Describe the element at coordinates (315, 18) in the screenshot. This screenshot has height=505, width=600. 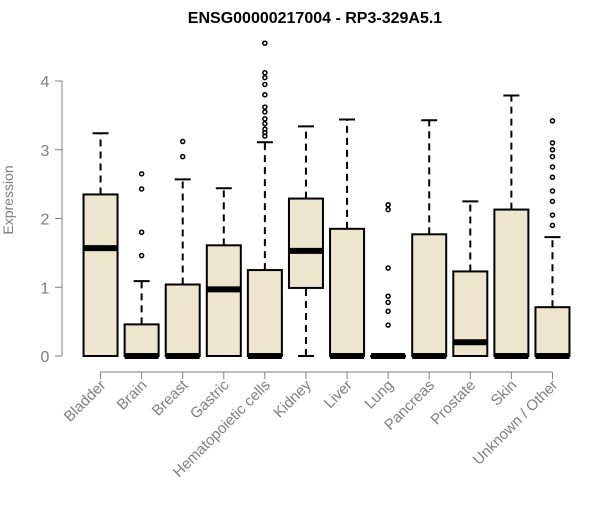
I see `chart-title: ENSG00000217004 - RP3-329A5.1` at that location.